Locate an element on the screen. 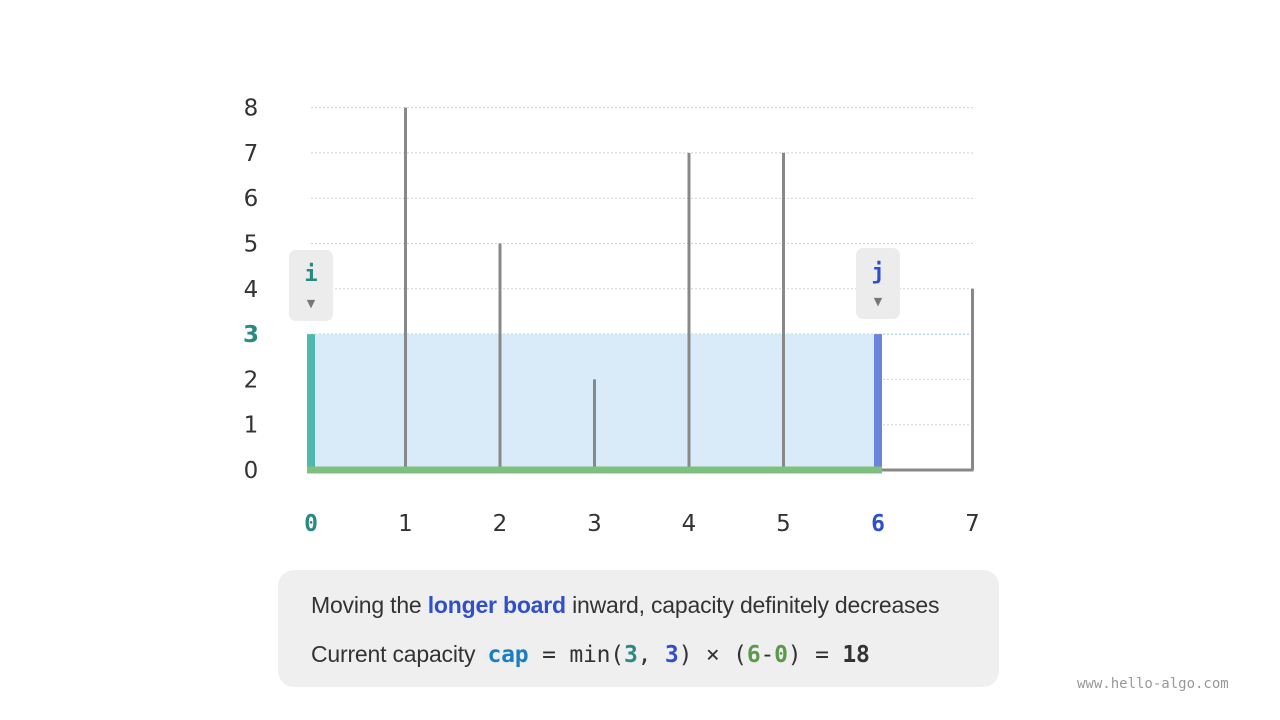 This screenshot has width=1280, height=720. y-tick-label: 4 is located at coordinates (251, 290).